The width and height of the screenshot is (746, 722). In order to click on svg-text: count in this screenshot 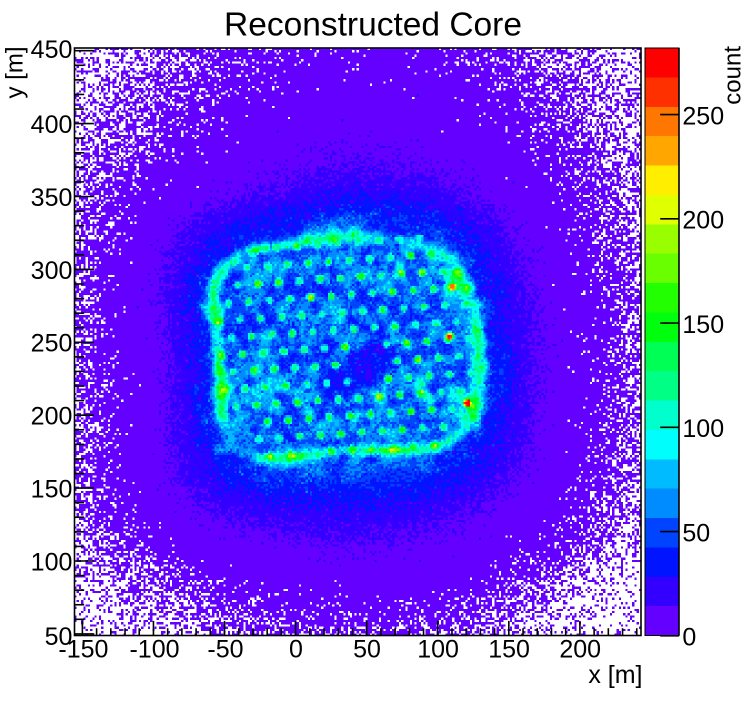, I will do `click(733, 75)`.